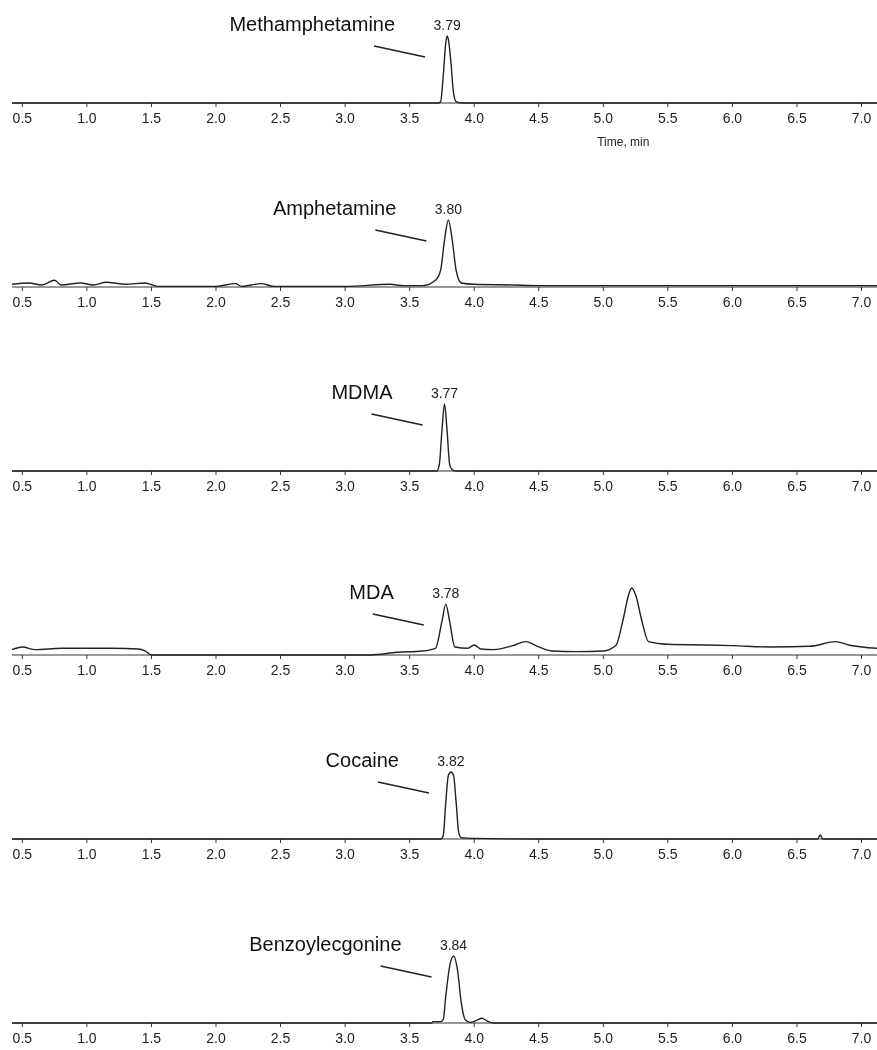  What do you see at coordinates (451, 761) in the screenshot?
I see `annotation: 3.82` at bounding box center [451, 761].